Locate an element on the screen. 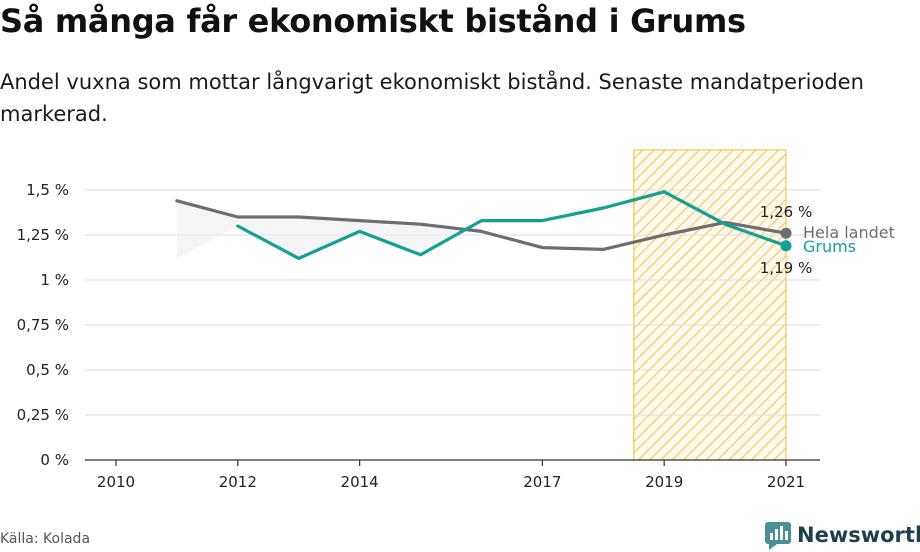  data-label-hela-landet: 1,26 % is located at coordinates (786, 212).